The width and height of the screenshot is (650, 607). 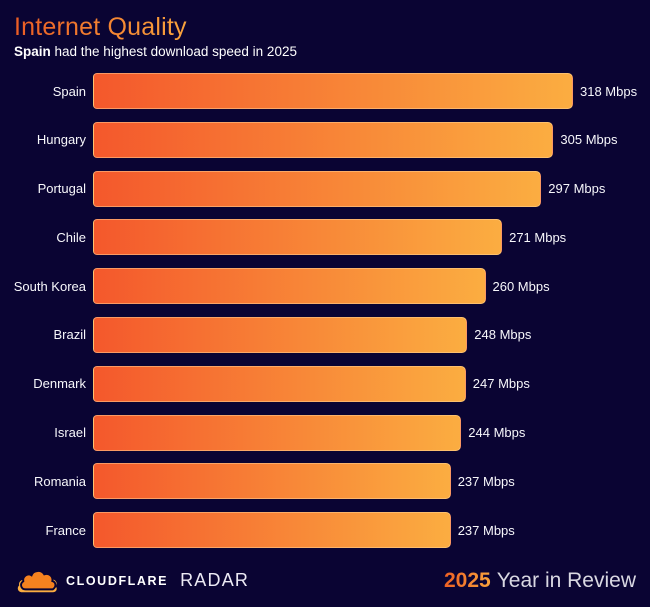 I want to click on value-label: 271 Mbps, so click(x=538, y=237).